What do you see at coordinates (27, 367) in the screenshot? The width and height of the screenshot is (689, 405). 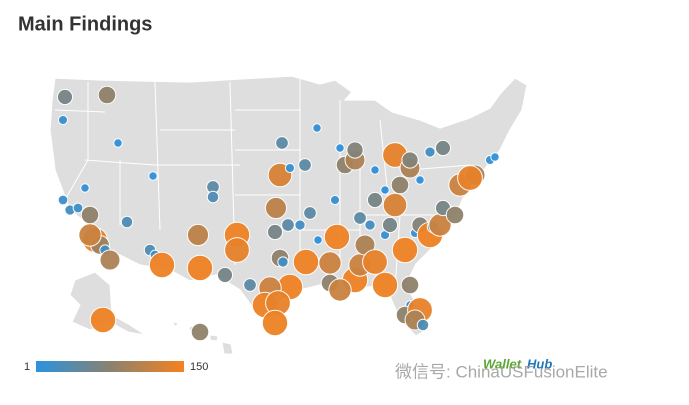 I see `legend-min: 1` at bounding box center [27, 367].